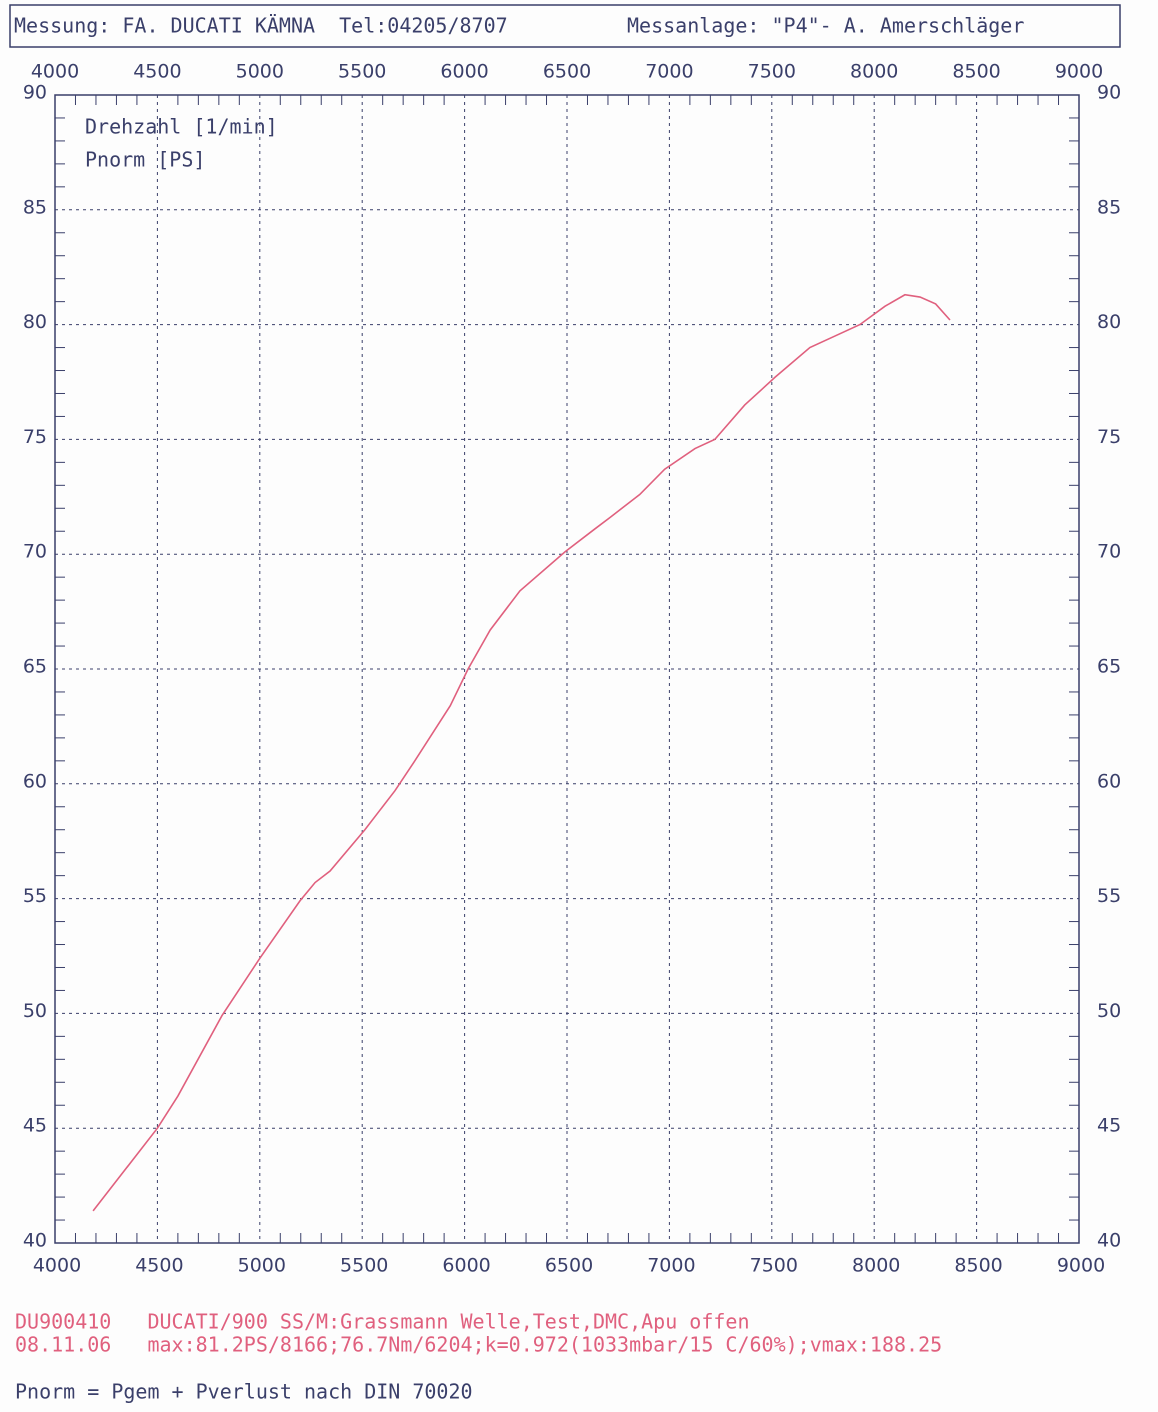 The image size is (1158, 1412). Describe the element at coordinates (260, 72) in the screenshot. I see `x-tick-label-top: 5000` at that location.